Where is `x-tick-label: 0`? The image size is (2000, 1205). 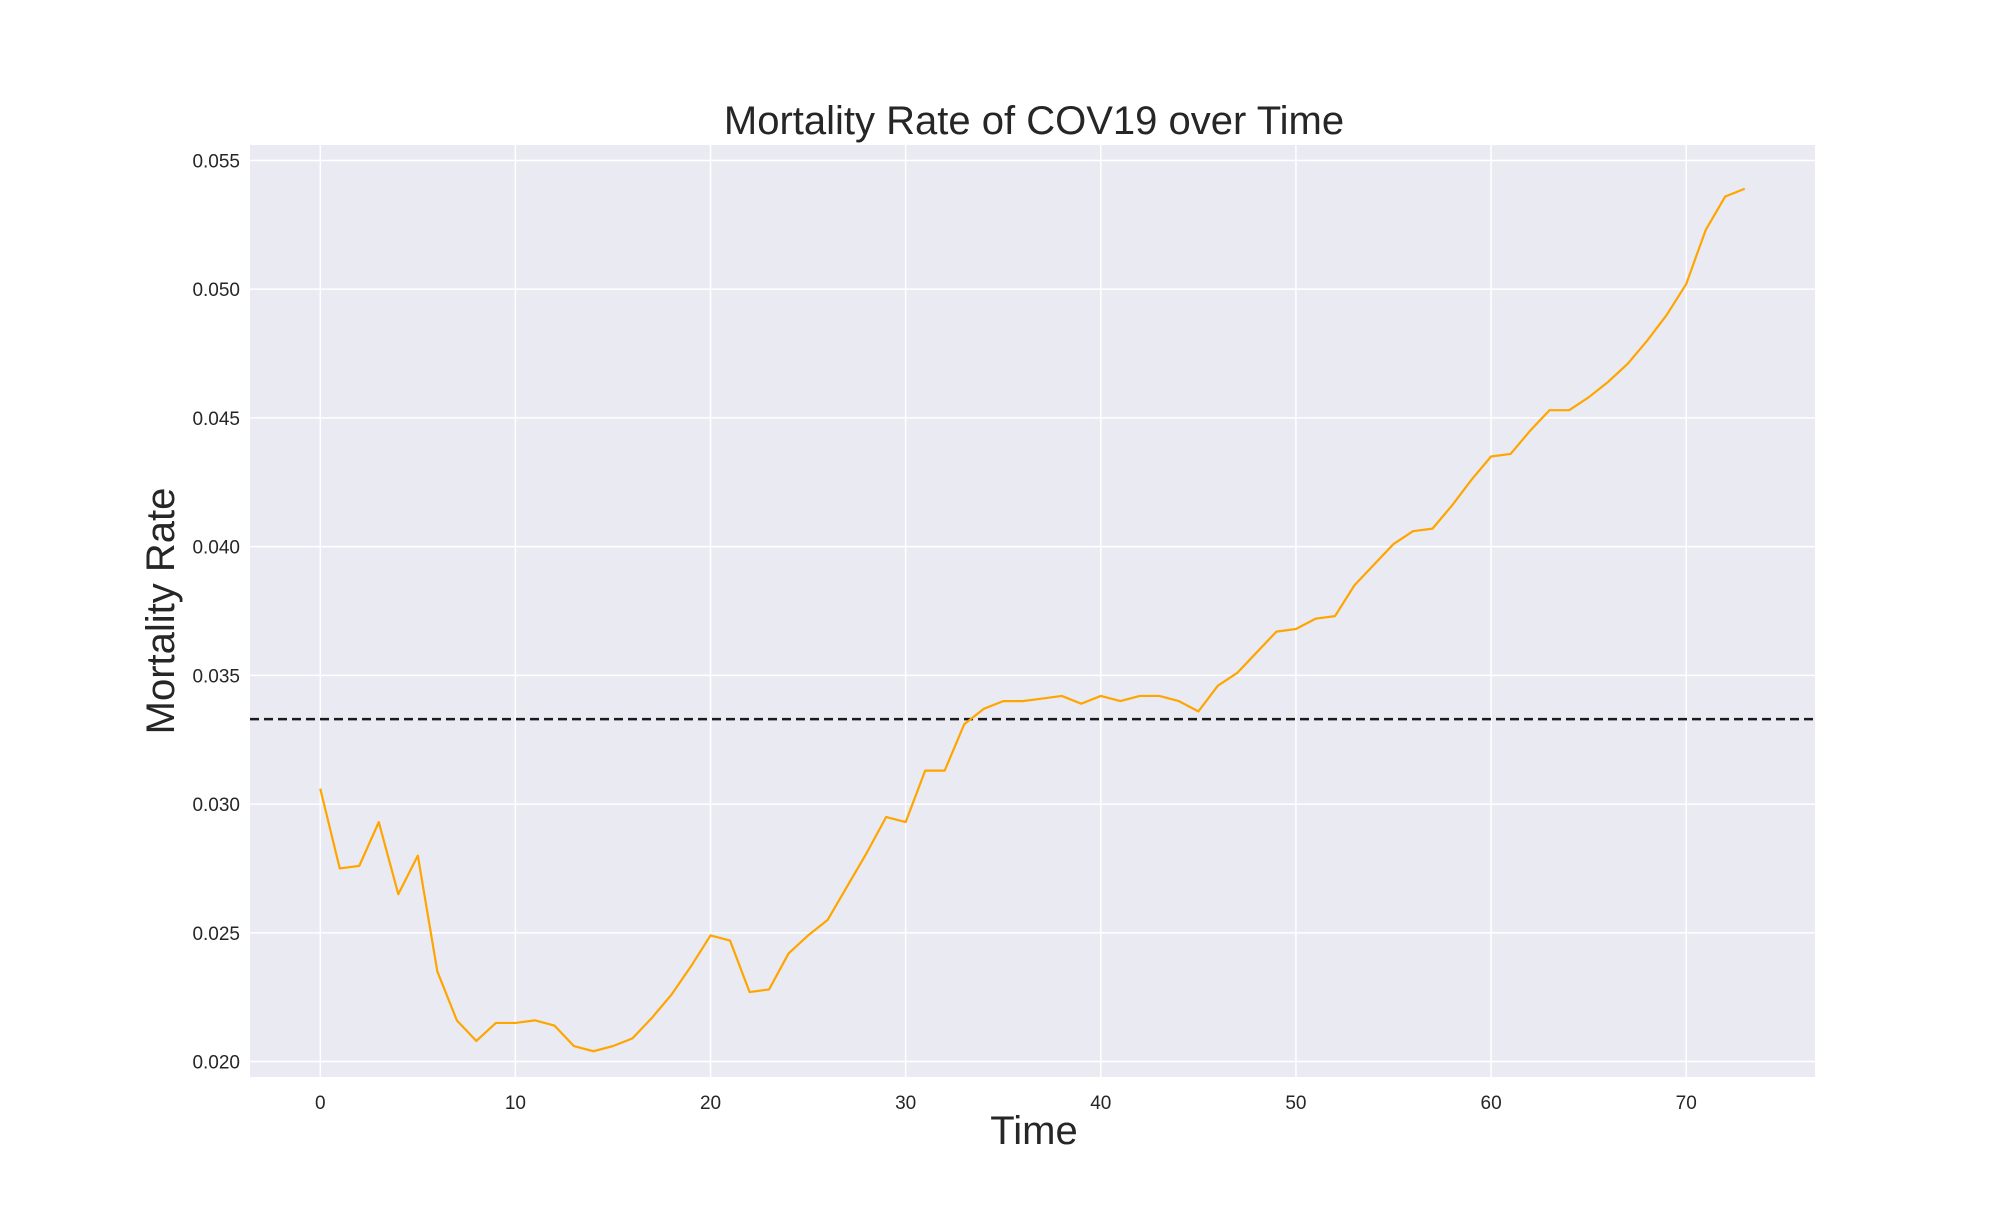
x-tick-label: 0 is located at coordinates (320, 1103).